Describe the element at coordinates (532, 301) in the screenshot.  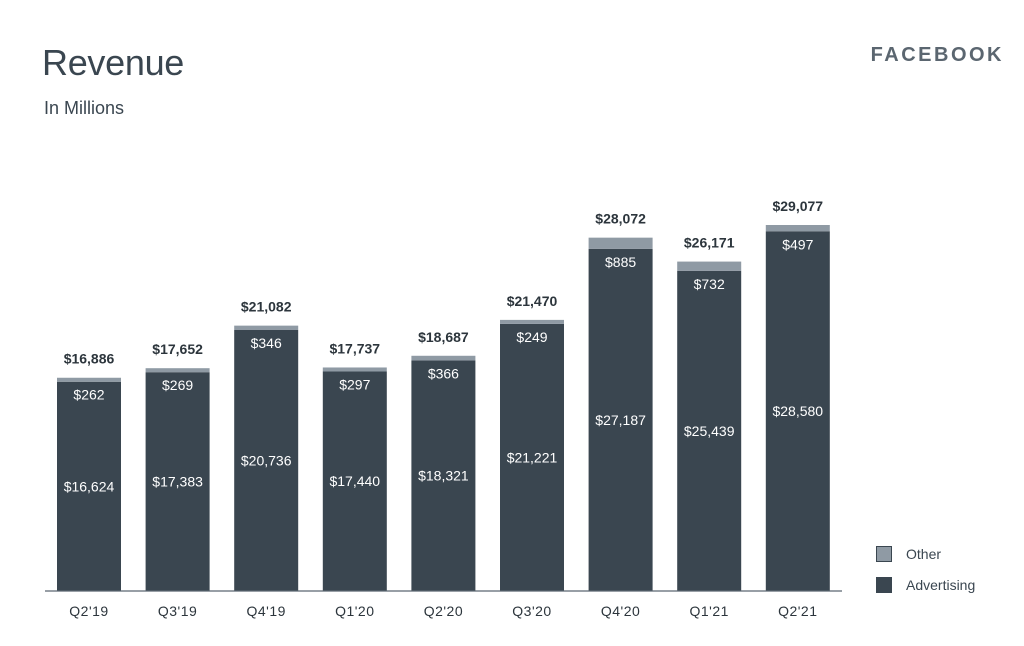
I see `data-label-total: $21,470` at that location.